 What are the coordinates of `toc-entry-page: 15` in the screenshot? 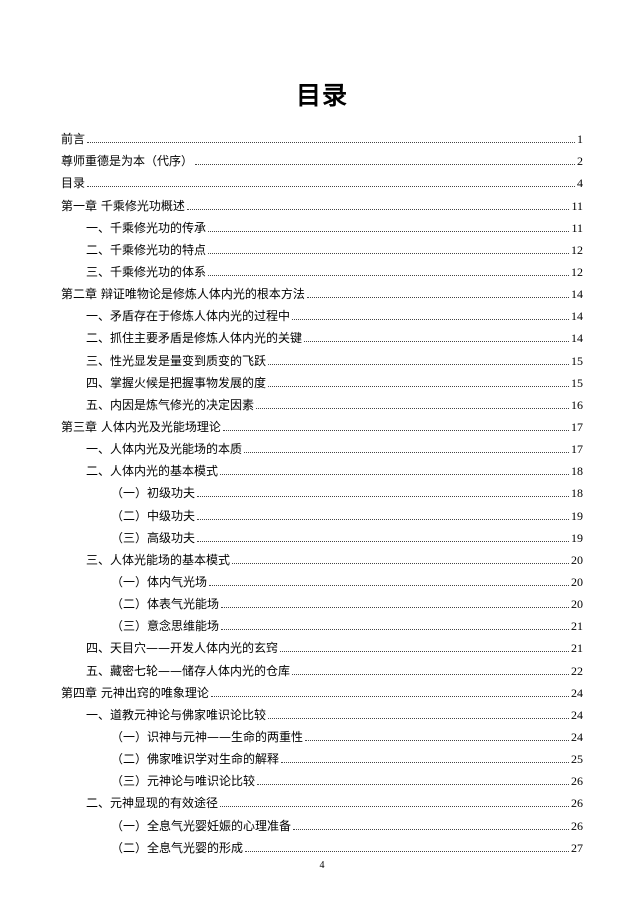 It's located at (577, 382).